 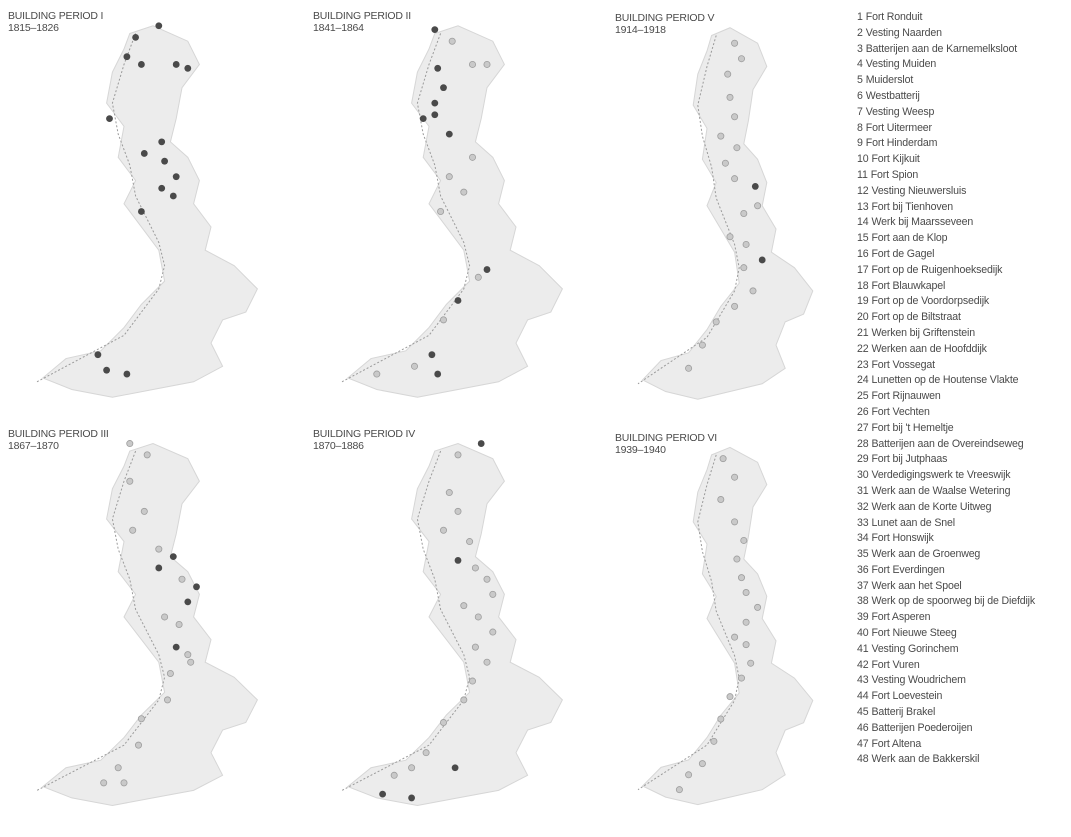 What do you see at coordinates (860, 17) in the screenshot?
I see `legend-number: 1` at bounding box center [860, 17].